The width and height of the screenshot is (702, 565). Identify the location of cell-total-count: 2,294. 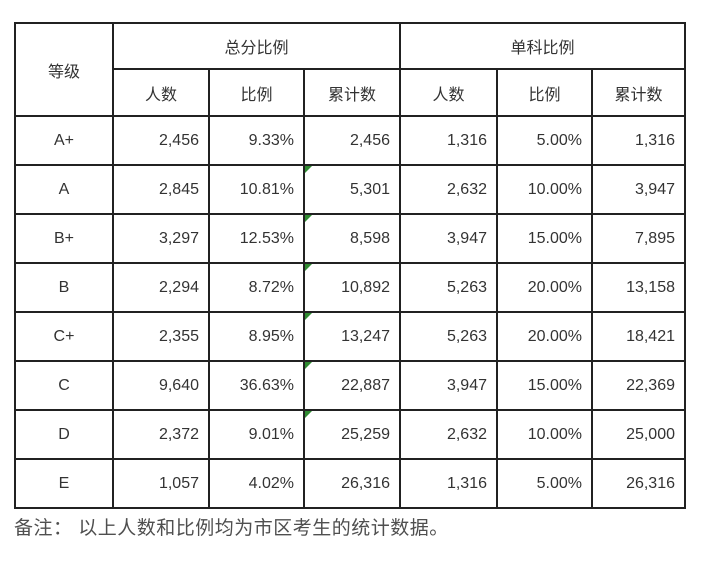
(161, 287).